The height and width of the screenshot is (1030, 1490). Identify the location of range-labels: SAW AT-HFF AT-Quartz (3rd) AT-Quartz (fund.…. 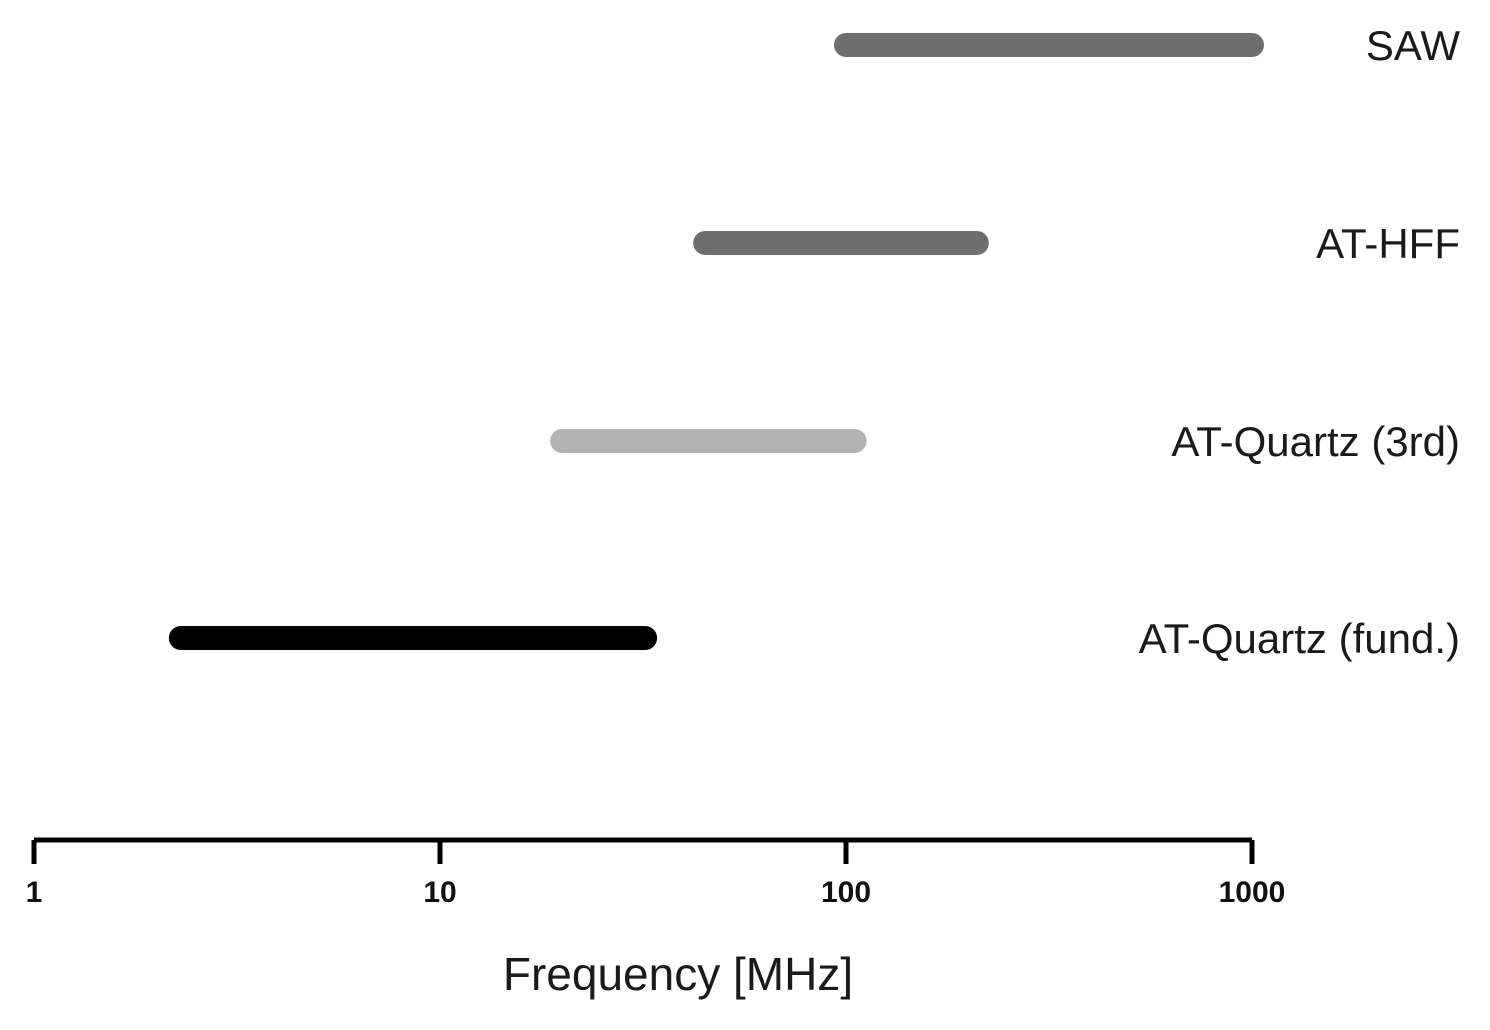
(1300, 342).